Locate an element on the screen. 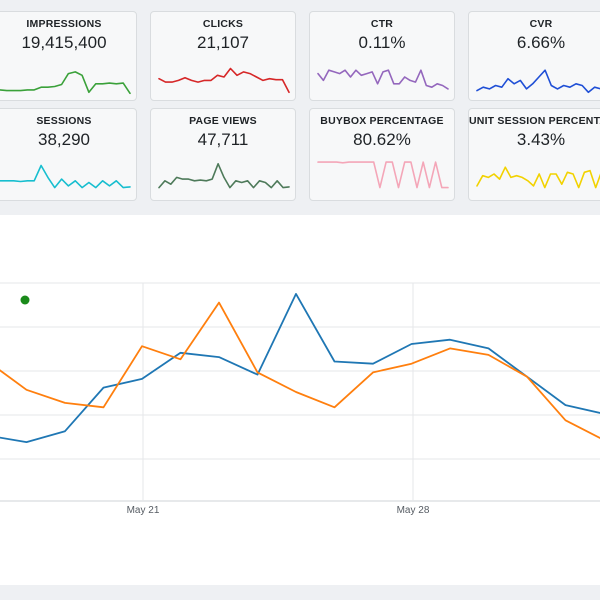 The height and width of the screenshot is (600, 600). kpi-value: 3.43% is located at coordinates (541, 139).